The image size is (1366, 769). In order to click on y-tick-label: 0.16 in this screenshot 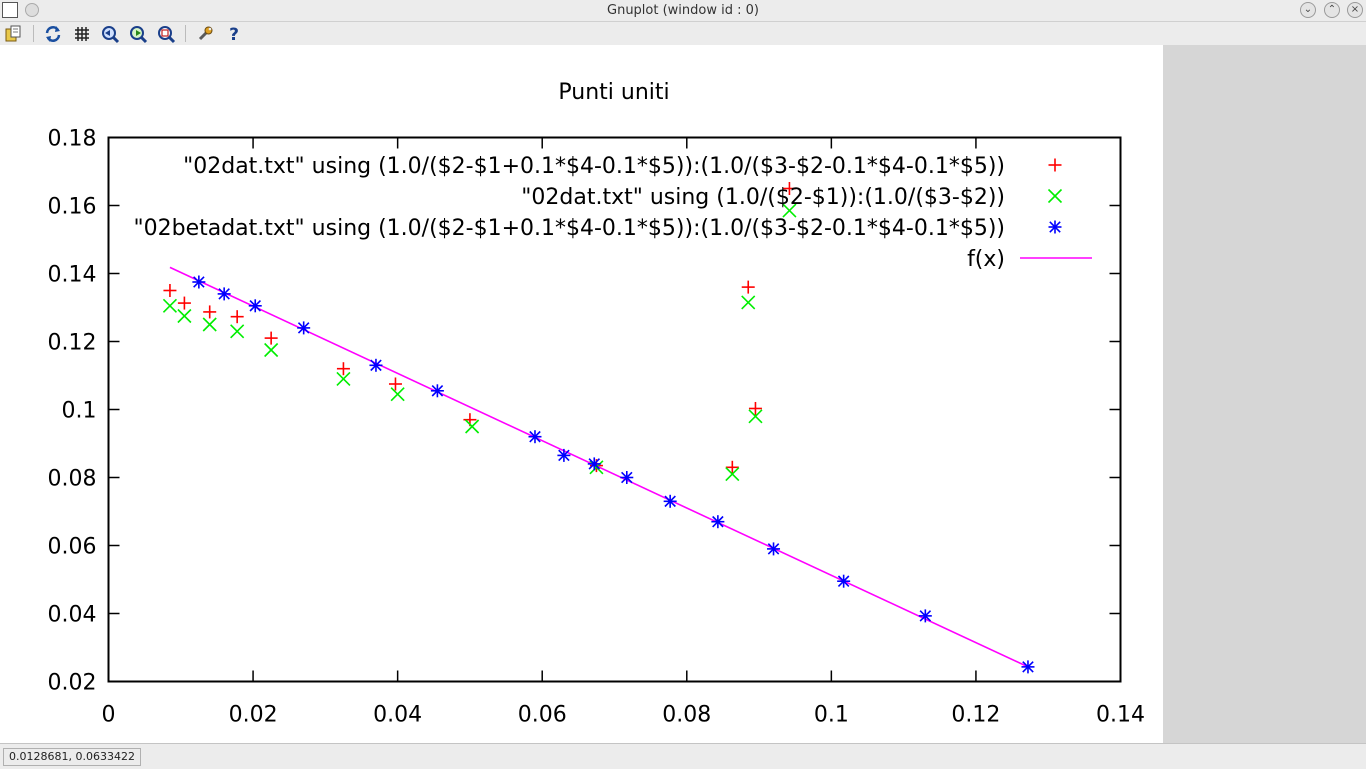, I will do `click(72, 207)`.